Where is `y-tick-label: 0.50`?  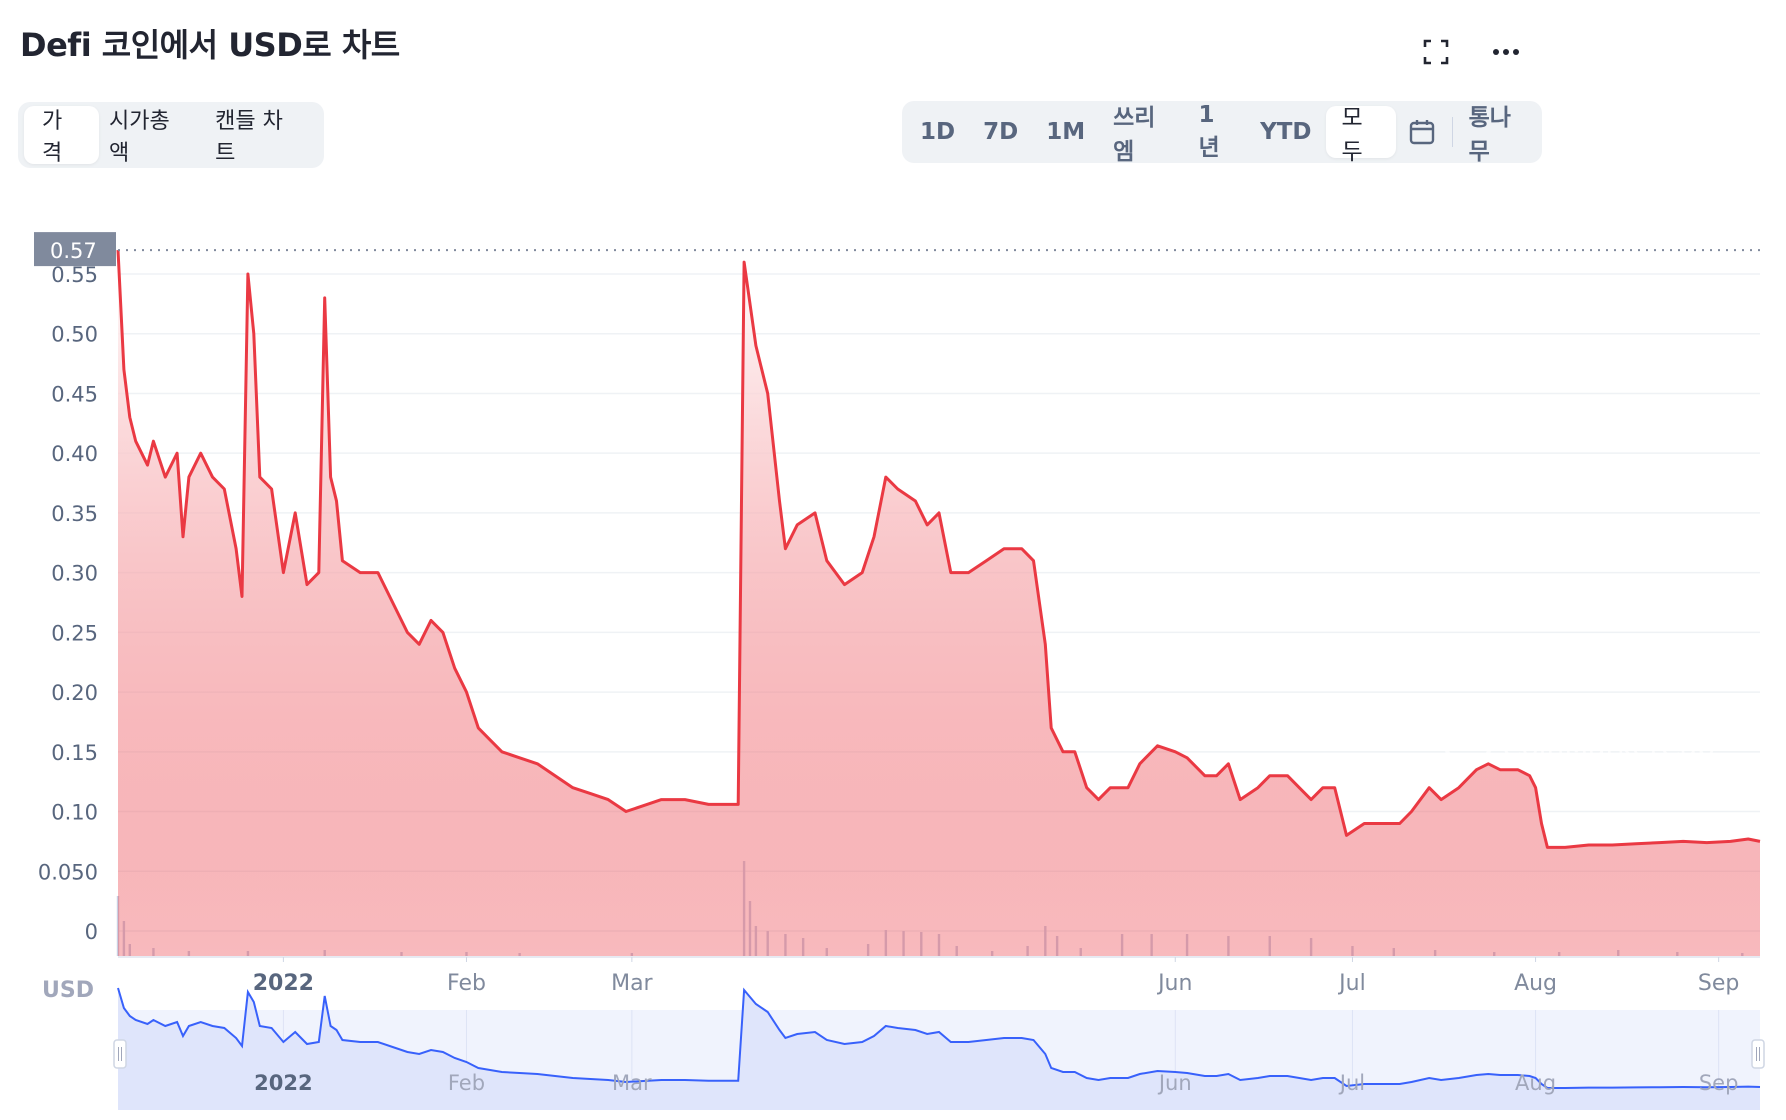
y-tick-label: 0.50 is located at coordinates (74, 335).